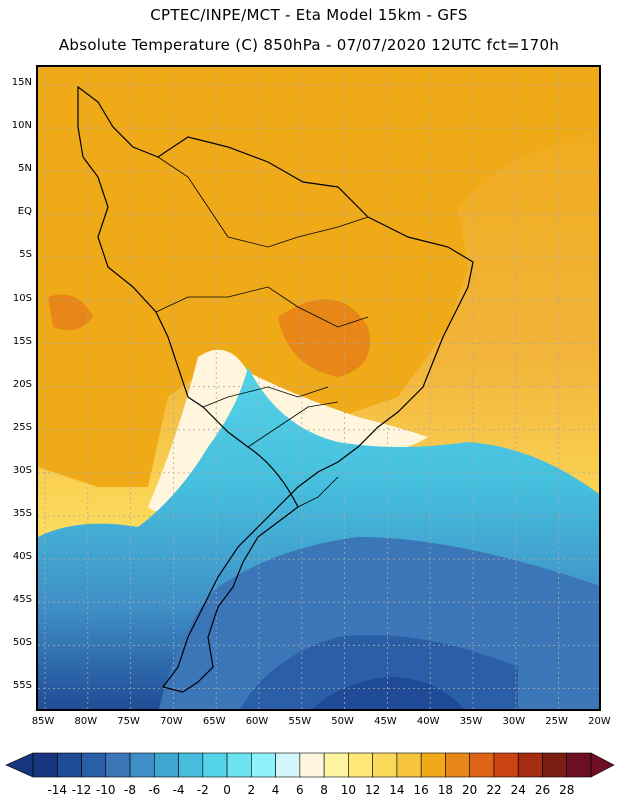 The height and width of the screenshot is (800, 618). I want to click on longitude-label: 55W, so click(300, 721).